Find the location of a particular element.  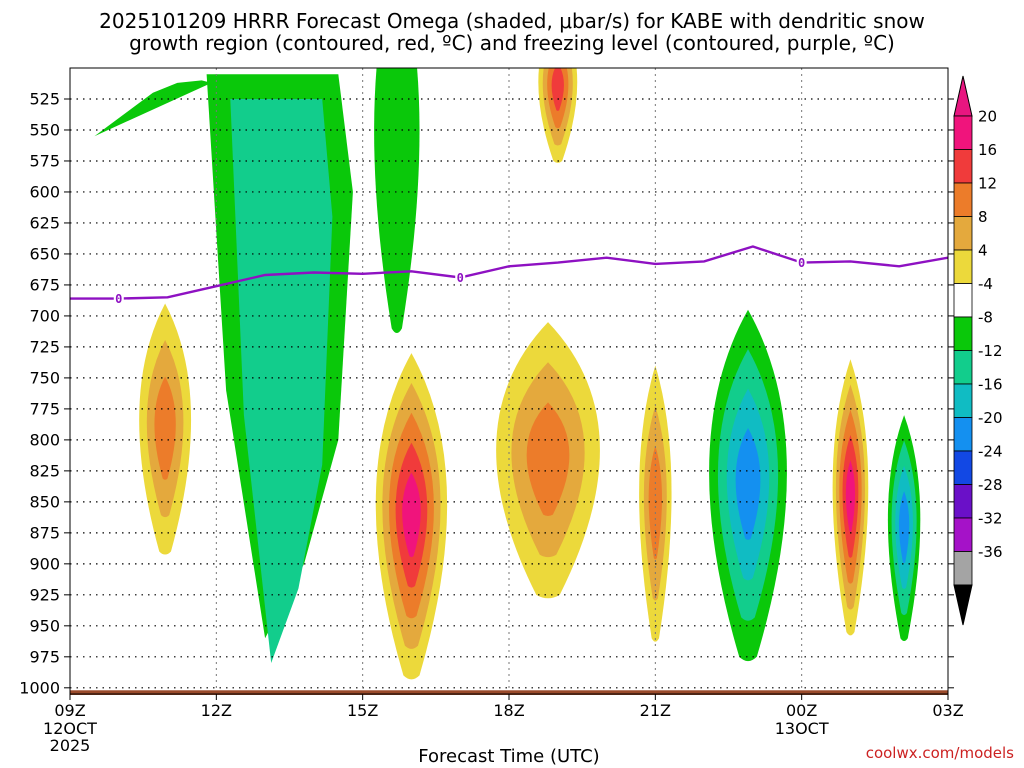

colorbar-bin--8--4 is located at coordinates (963, 333).